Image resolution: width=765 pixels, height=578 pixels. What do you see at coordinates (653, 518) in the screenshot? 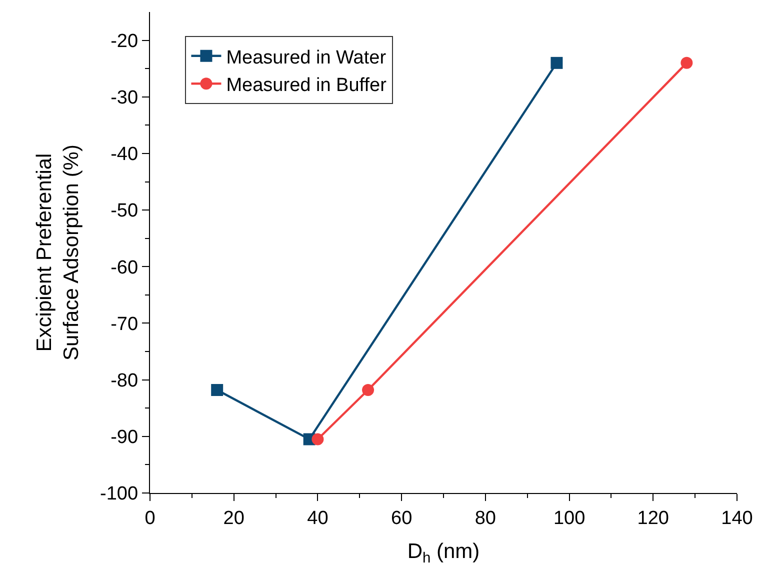
I see `x-tick-label: 120` at bounding box center [653, 518].